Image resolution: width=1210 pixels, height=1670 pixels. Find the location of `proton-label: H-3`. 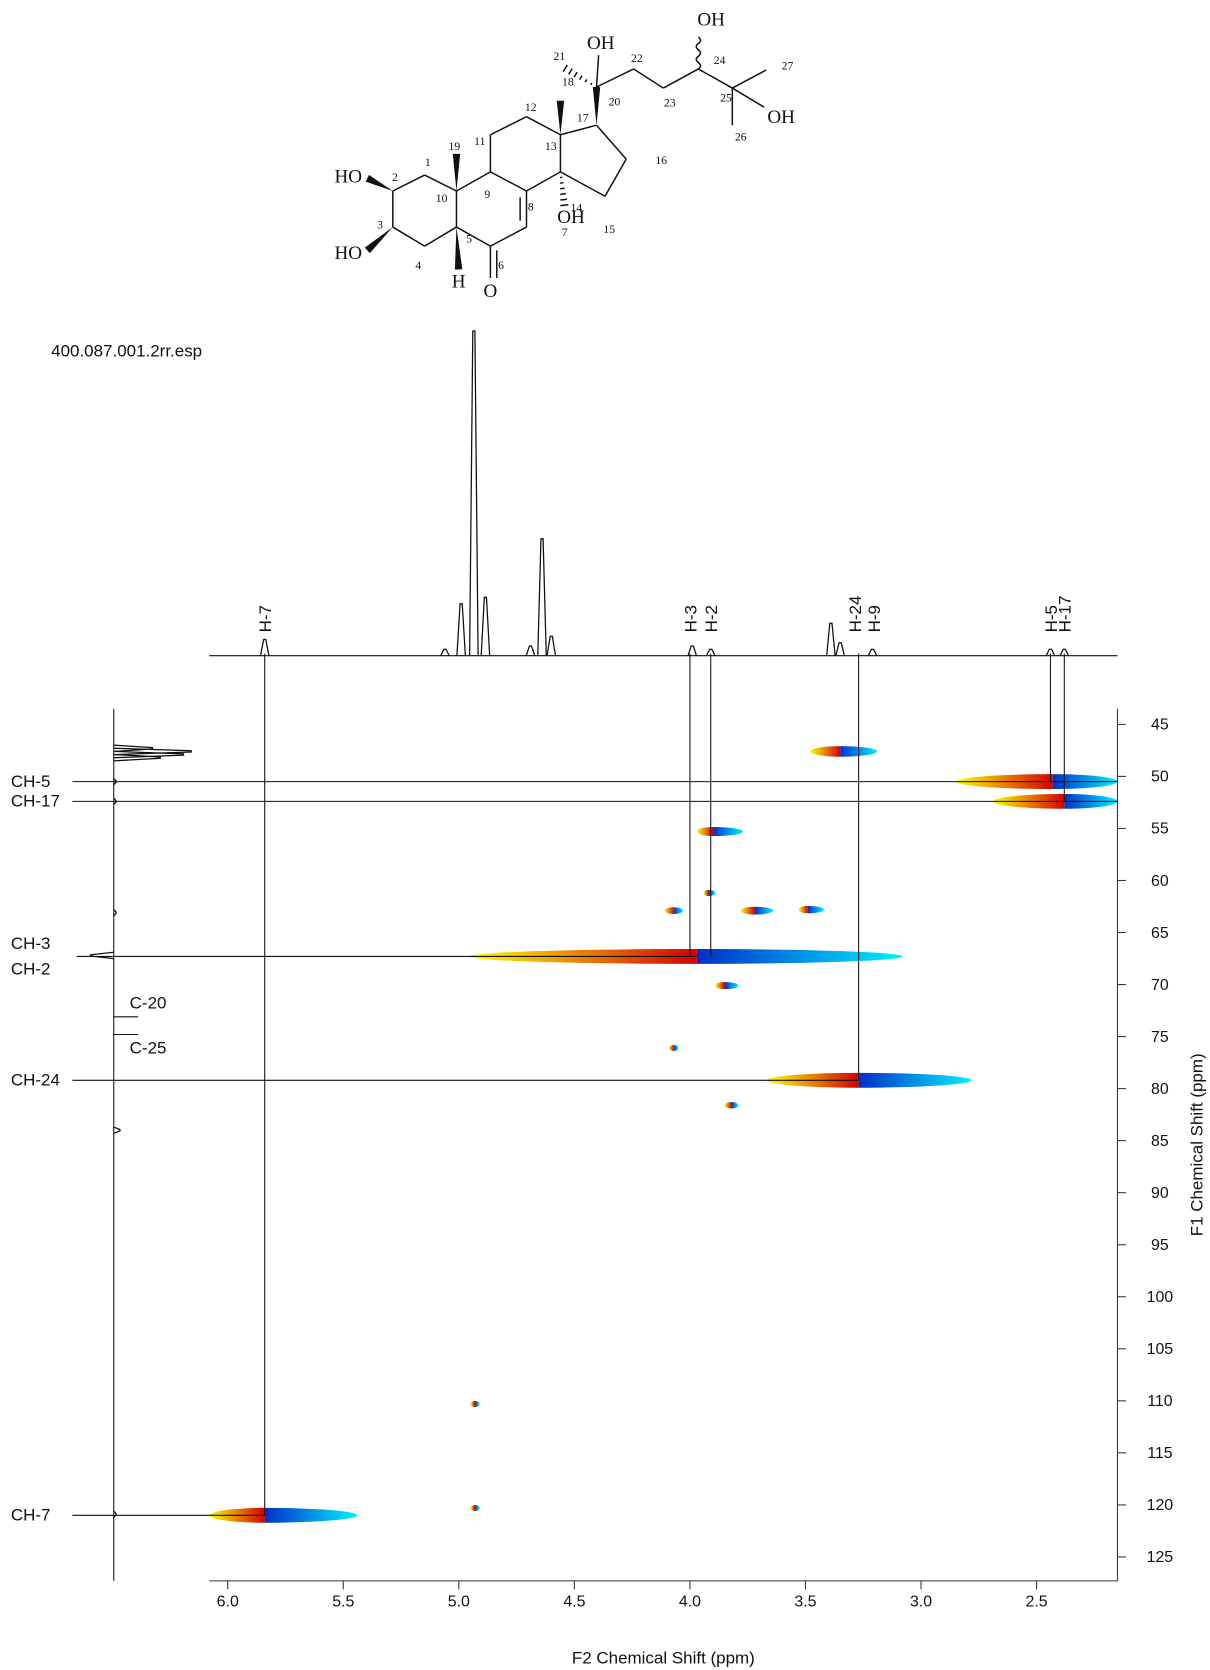

proton-label: H-3 is located at coordinates (690, 618).